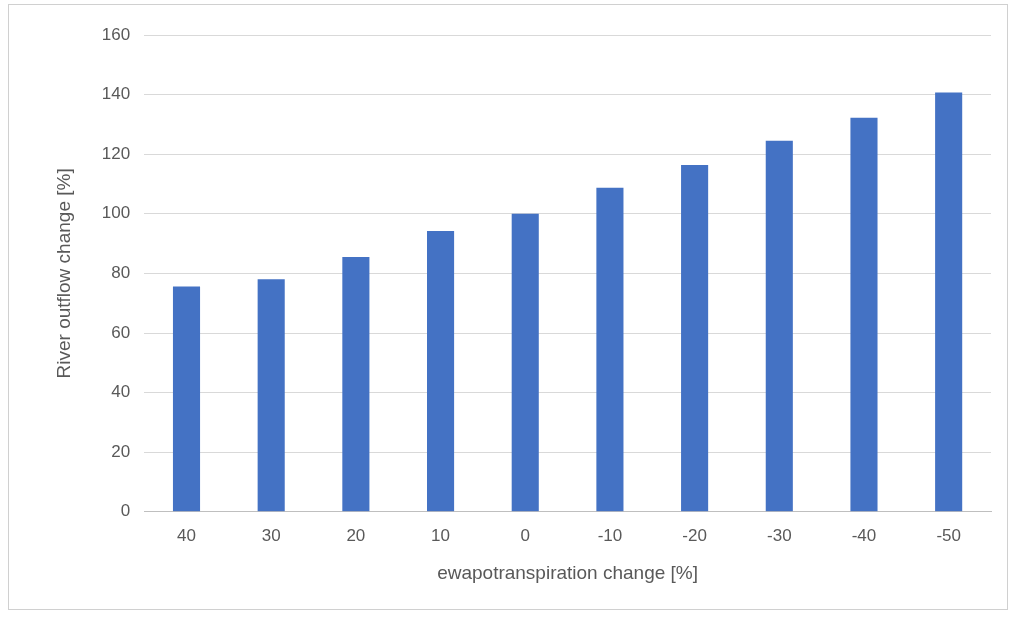  Describe the element at coordinates (186, 535) in the screenshot. I see `x-tick-label: 40` at that location.